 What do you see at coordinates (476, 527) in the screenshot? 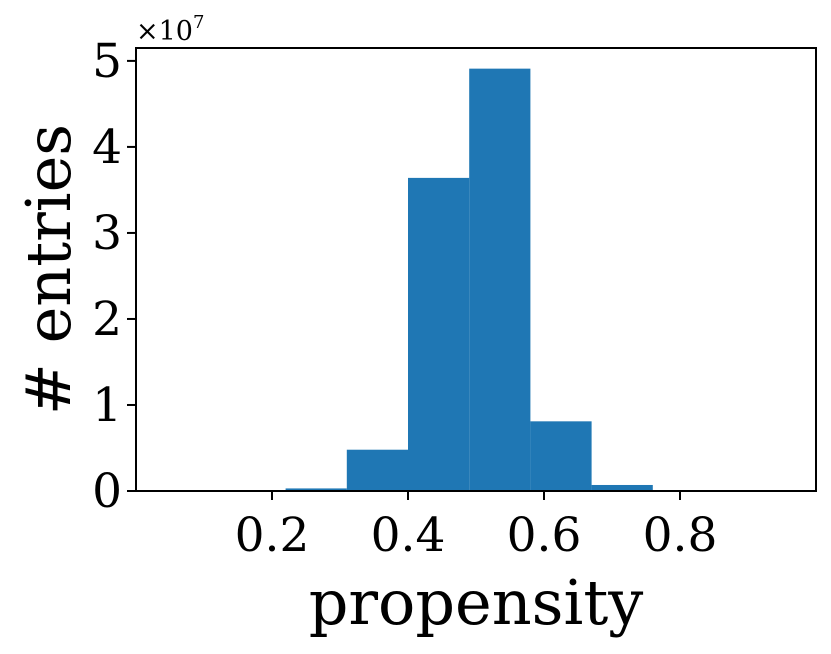
I see `x-axis-ticks: 0.2 0.4 0.6 0.8` at bounding box center [476, 527].